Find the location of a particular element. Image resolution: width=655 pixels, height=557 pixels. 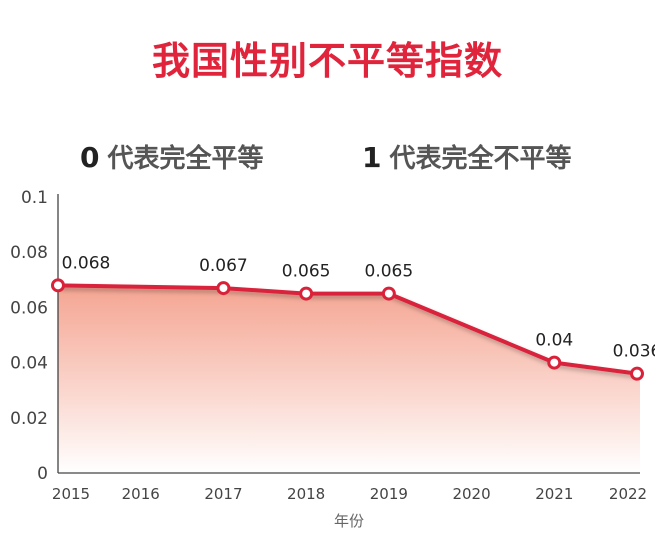

x-tick-label: 2019 is located at coordinates (389, 494).